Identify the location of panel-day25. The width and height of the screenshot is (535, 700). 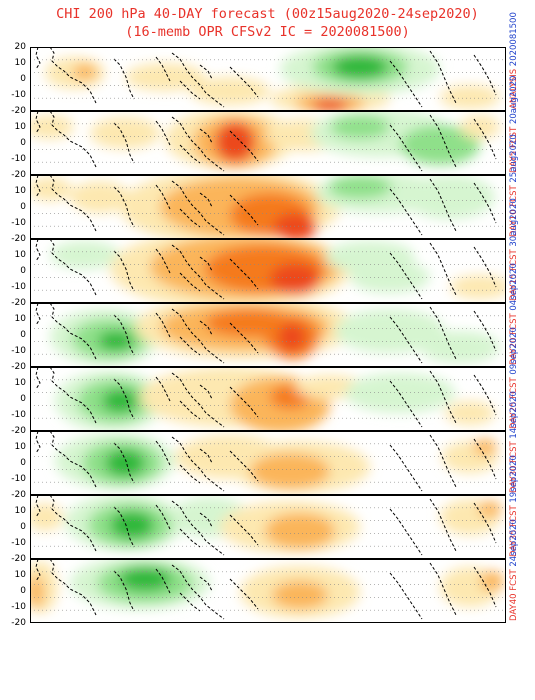
(268, 399).